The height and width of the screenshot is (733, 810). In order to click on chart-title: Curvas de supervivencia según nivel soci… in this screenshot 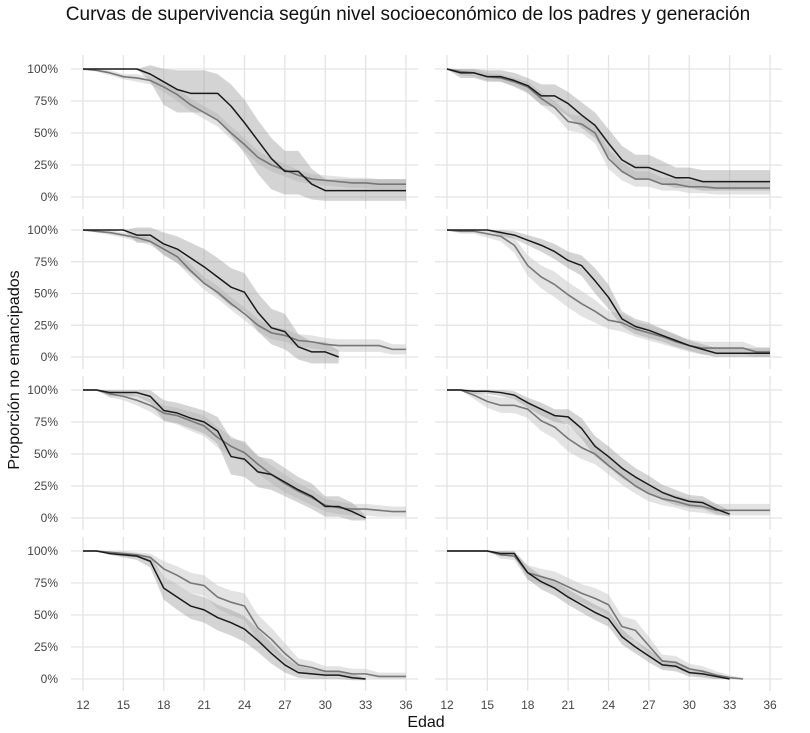, I will do `click(408, 14)`.